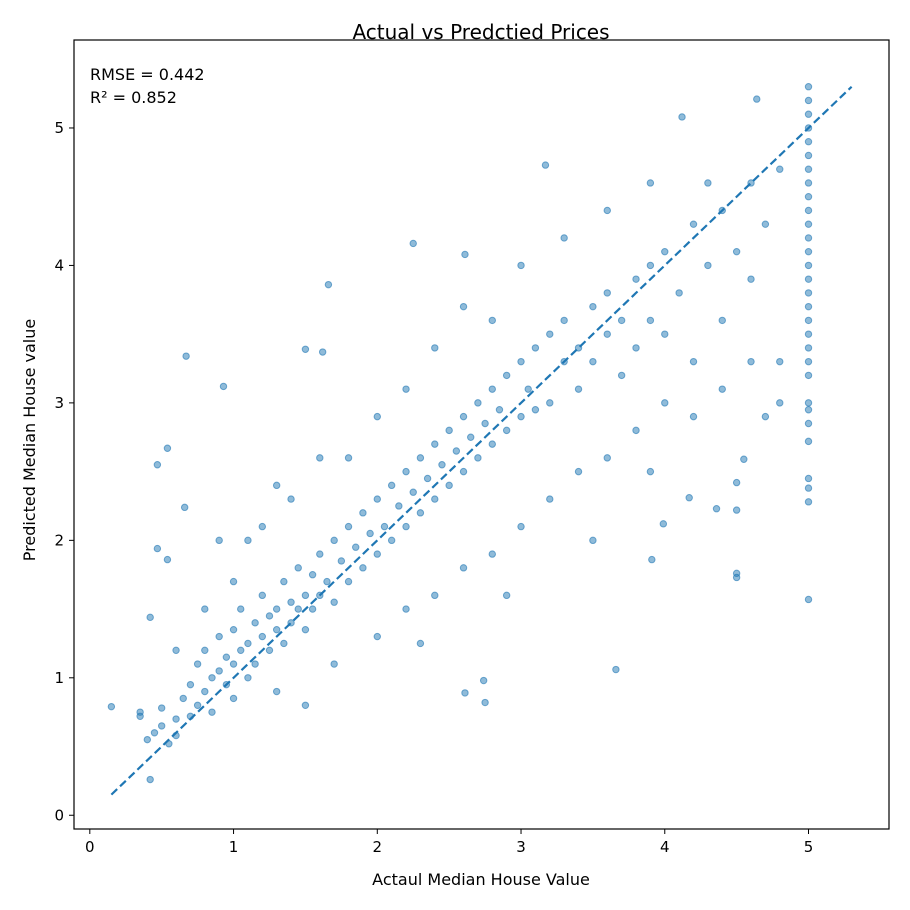 The width and height of the screenshot is (910, 910). I want to click on y-tick-label: 5, so click(59, 128).